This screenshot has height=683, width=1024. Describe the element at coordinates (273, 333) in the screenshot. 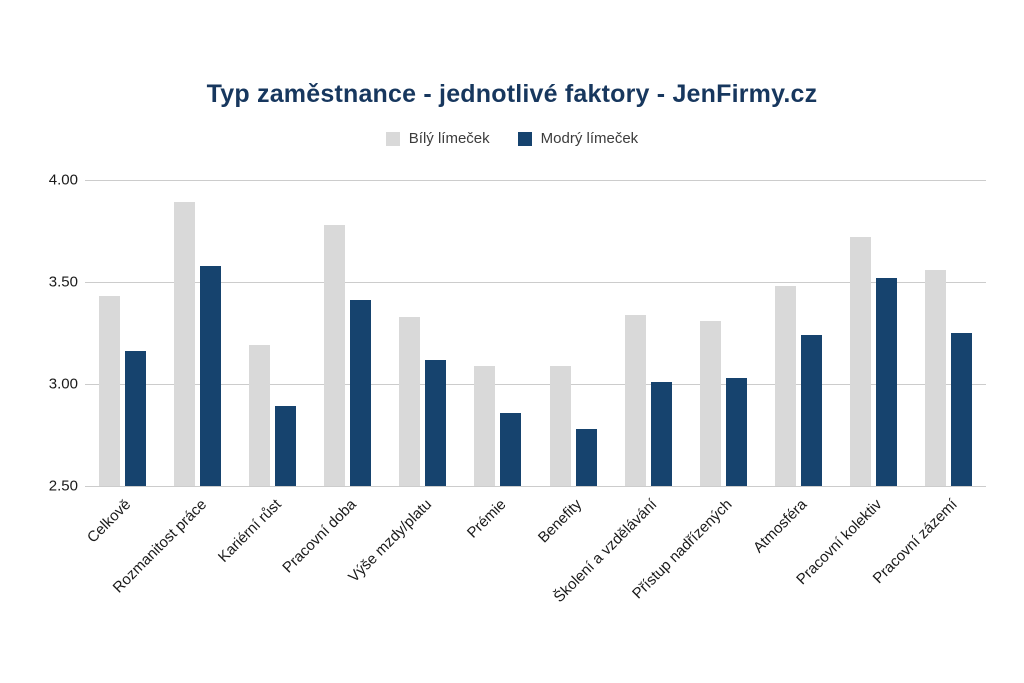

I see `bar-group-kari-rn-r-st` at that location.